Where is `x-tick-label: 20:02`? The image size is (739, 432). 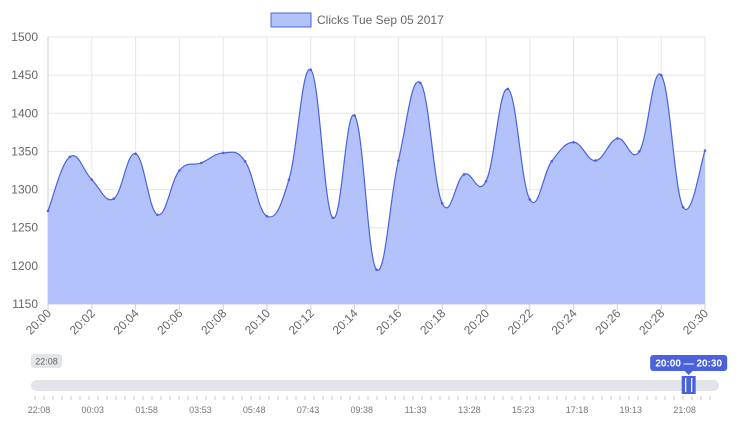 x-tick-label: 20:02 is located at coordinates (82, 321).